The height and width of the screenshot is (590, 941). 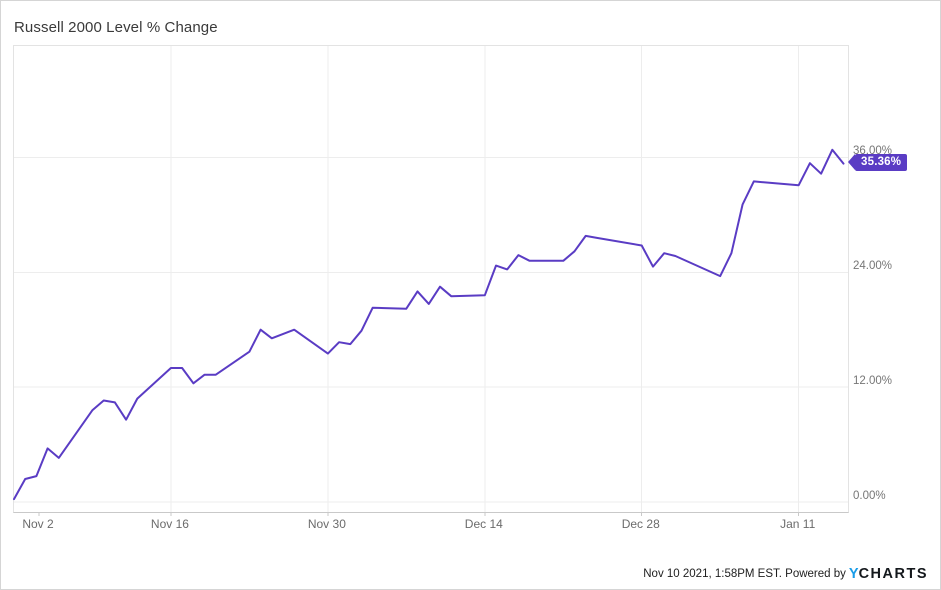 I want to click on x-axis-label: Nov 16, so click(x=169, y=524).